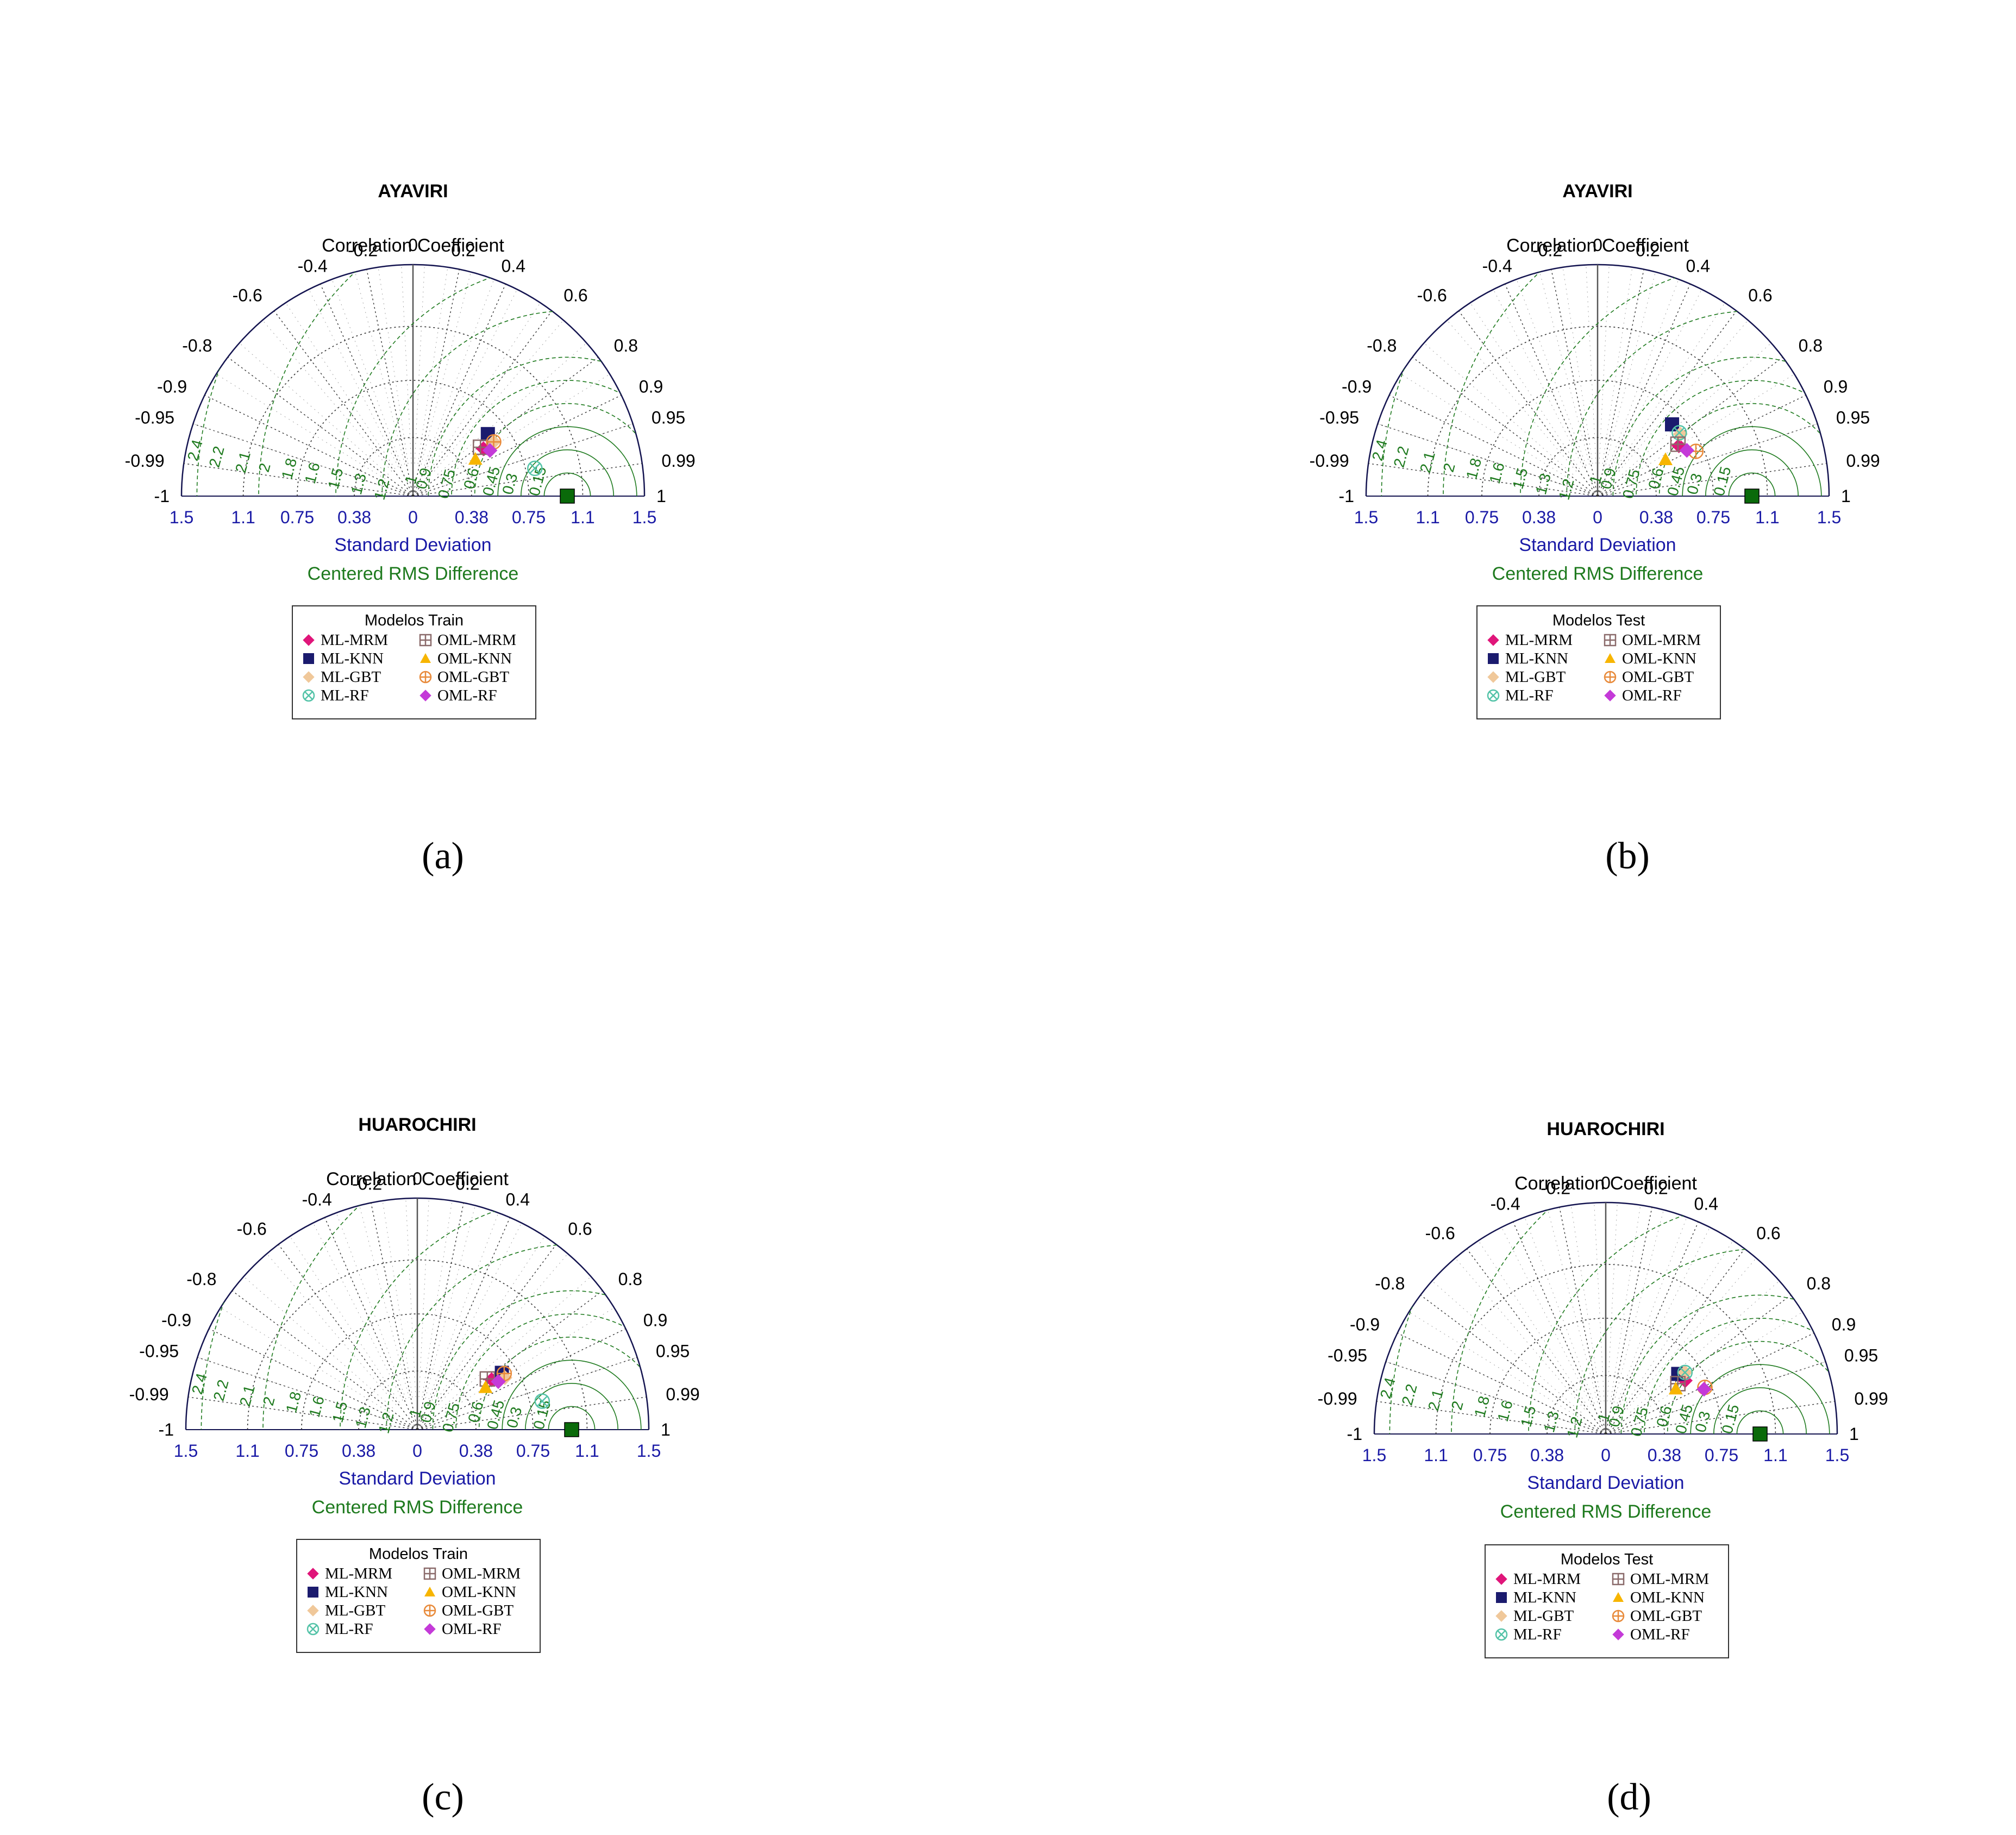  I want to click on rms-tick-label: 1.3, so click(1551, 1422).